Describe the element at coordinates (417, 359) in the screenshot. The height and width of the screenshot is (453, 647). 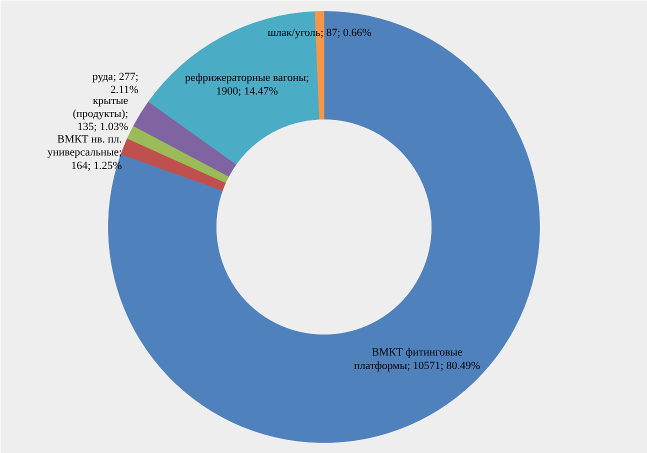
I see `slice-label: ВМКТ фитинговые платформы; 10571; 80.49%` at that location.